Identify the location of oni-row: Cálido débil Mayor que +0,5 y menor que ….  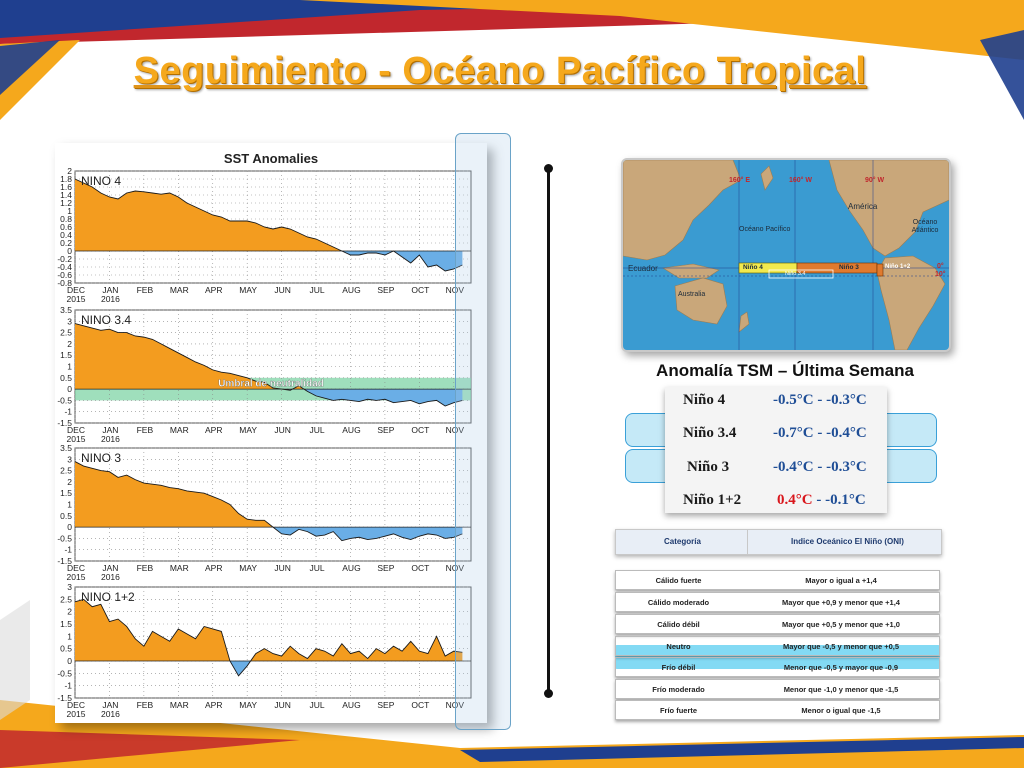
(777, 624).